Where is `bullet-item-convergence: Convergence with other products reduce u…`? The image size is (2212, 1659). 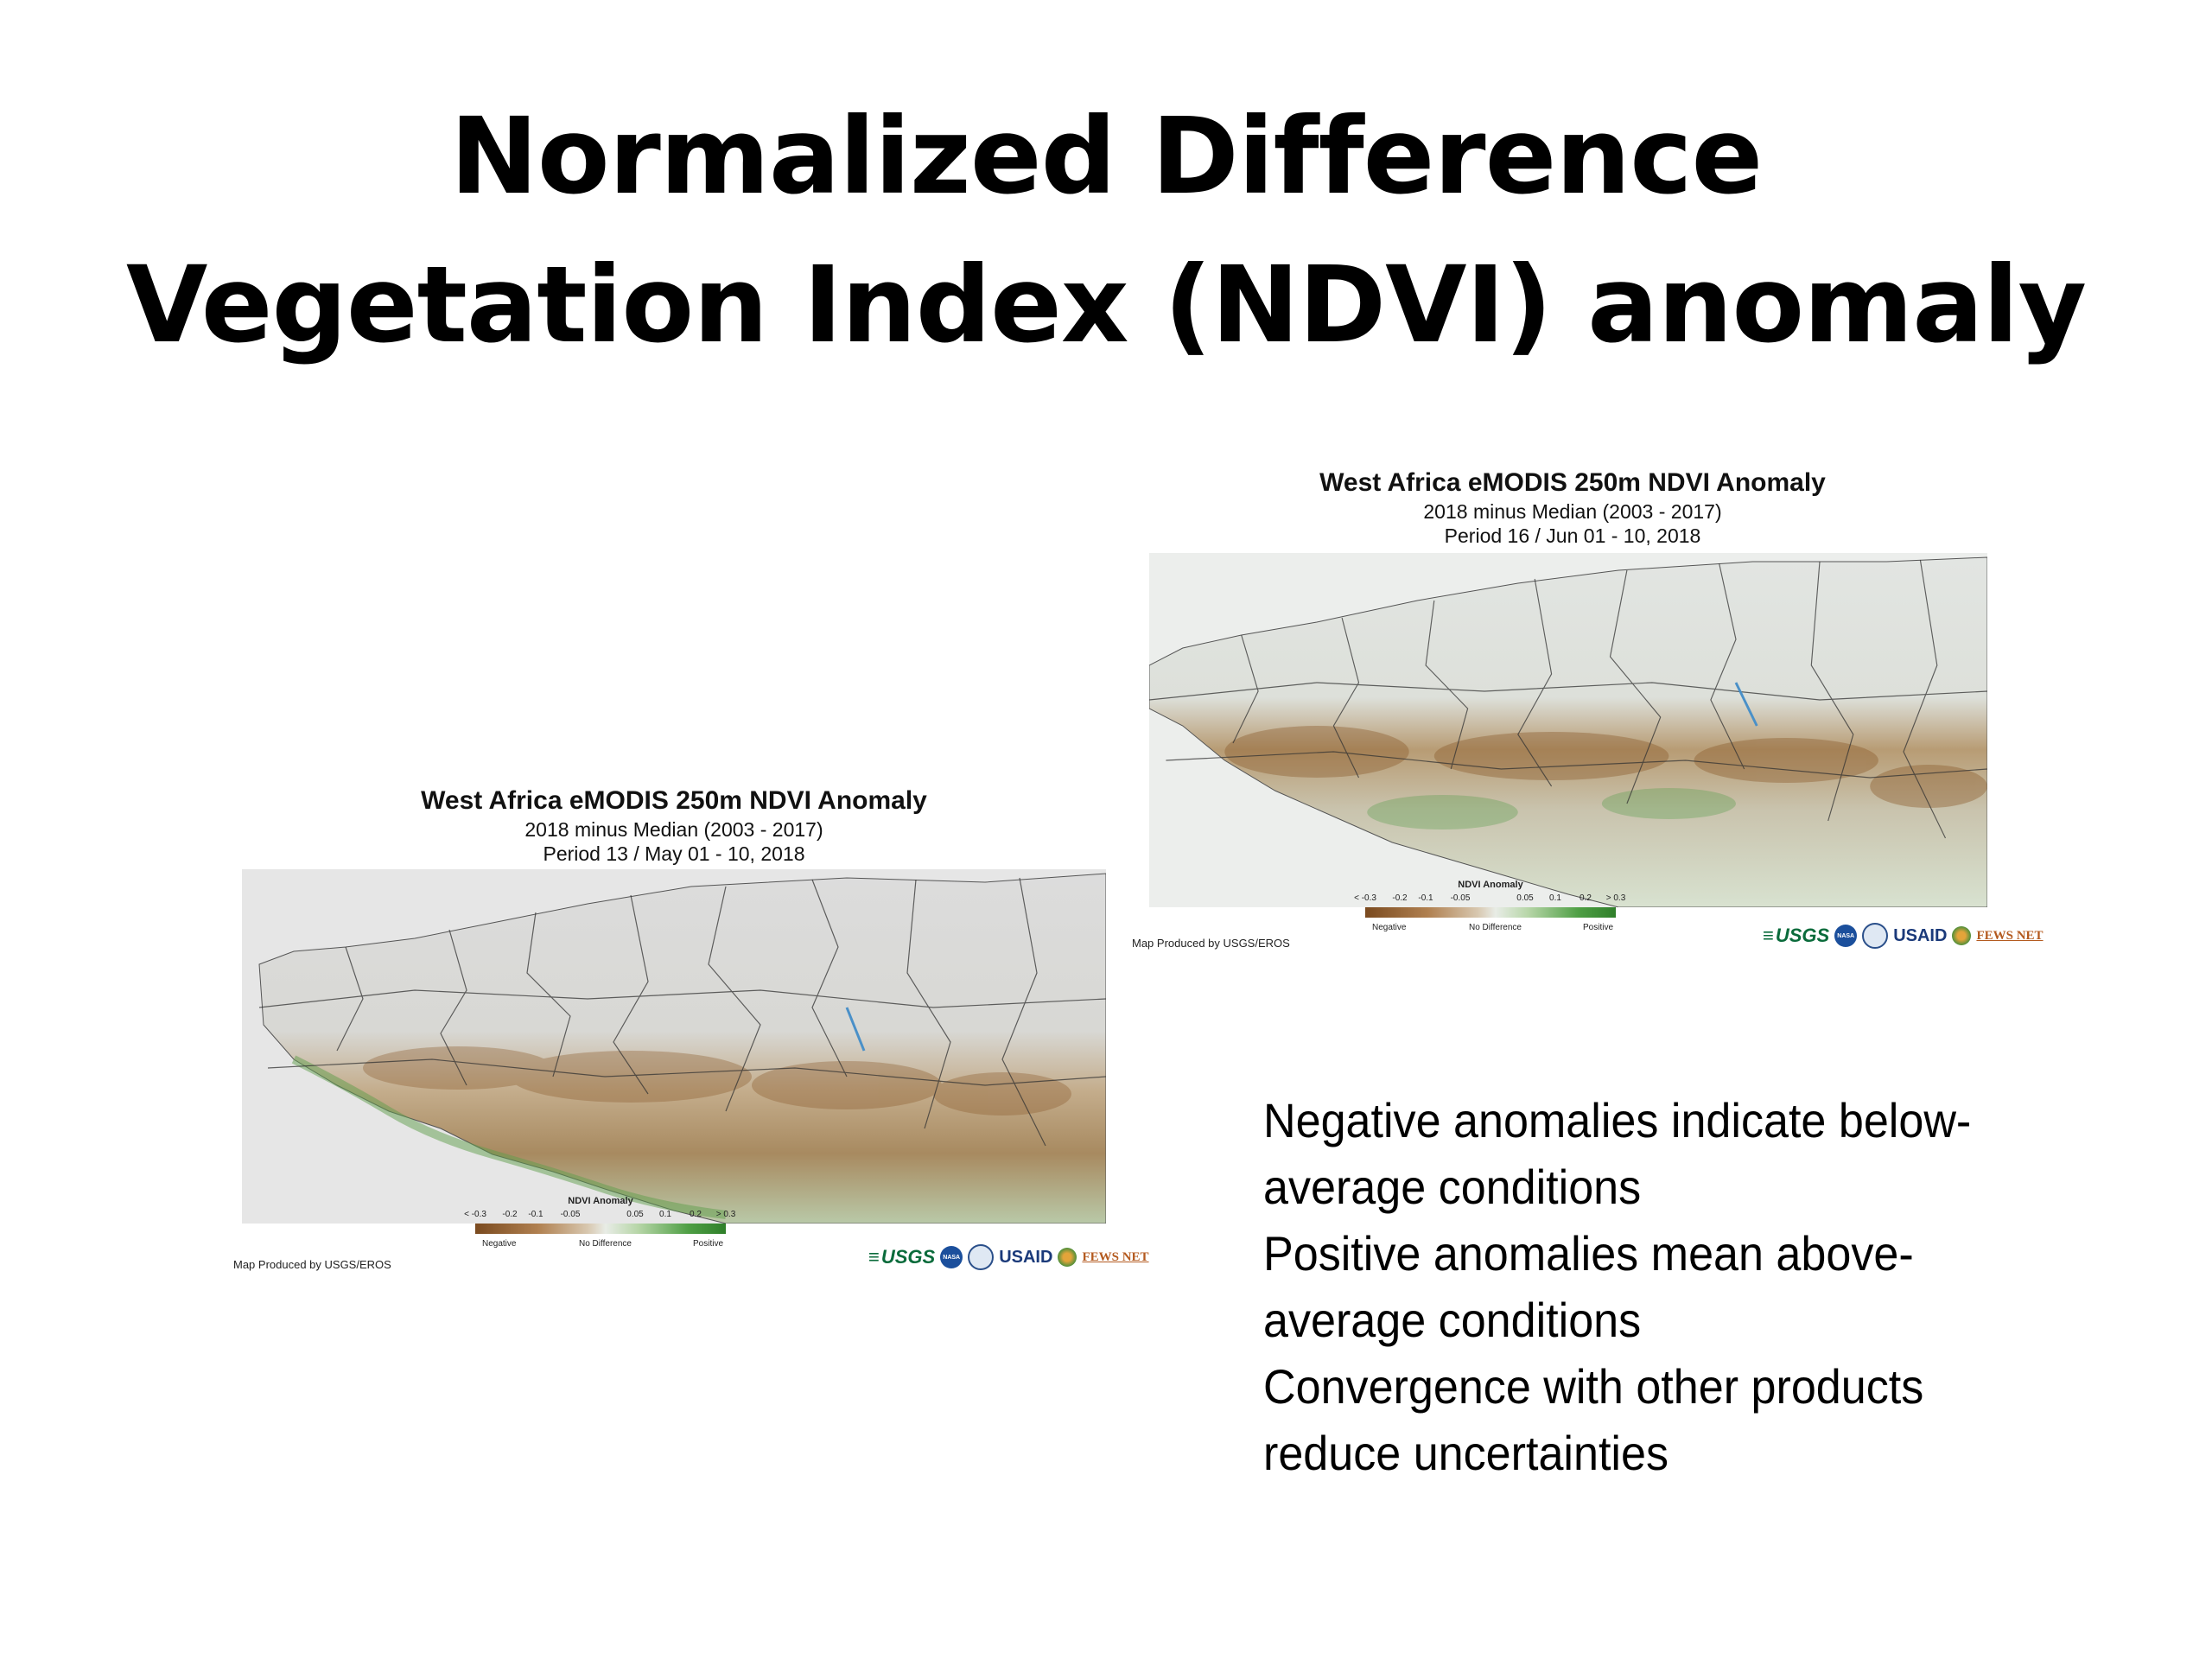 bullet-item-convergence: Convergence with other products reduce u… is located at coordinates (1593, 1419).